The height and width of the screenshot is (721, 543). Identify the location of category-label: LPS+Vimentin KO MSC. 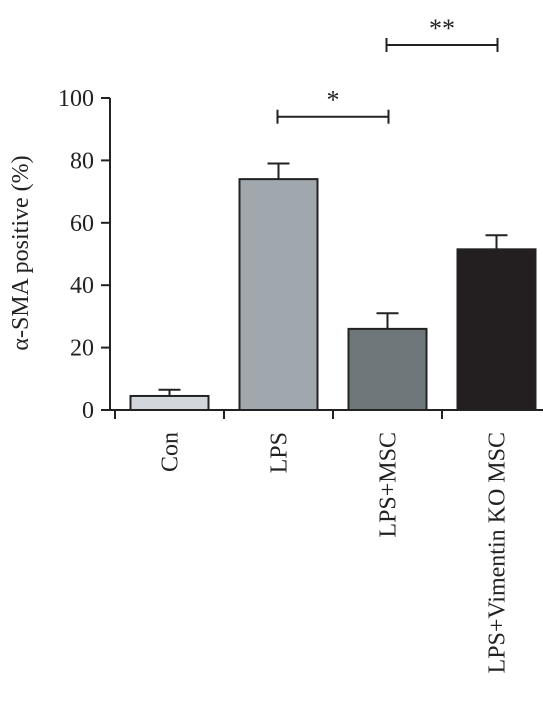
(498, 552).